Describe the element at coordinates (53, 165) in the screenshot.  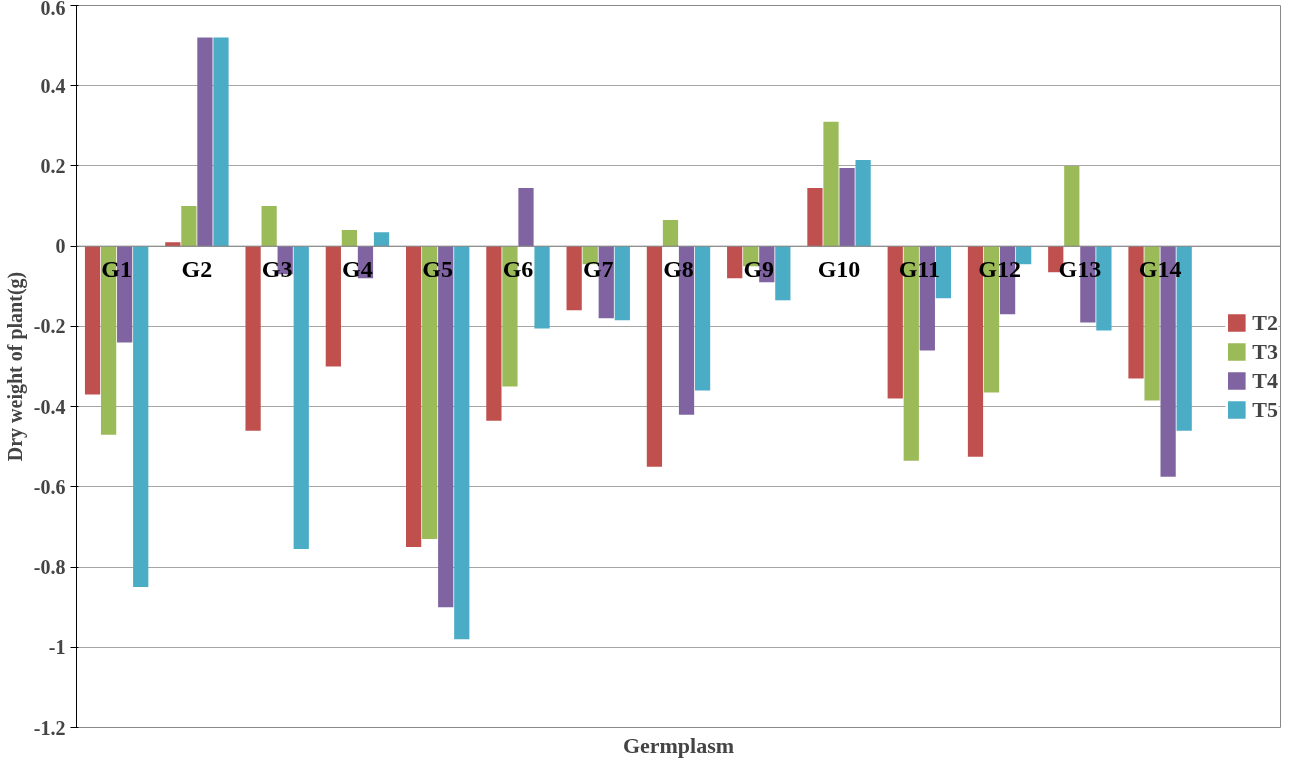
I see `y-tick-label: 0.2` at that location.